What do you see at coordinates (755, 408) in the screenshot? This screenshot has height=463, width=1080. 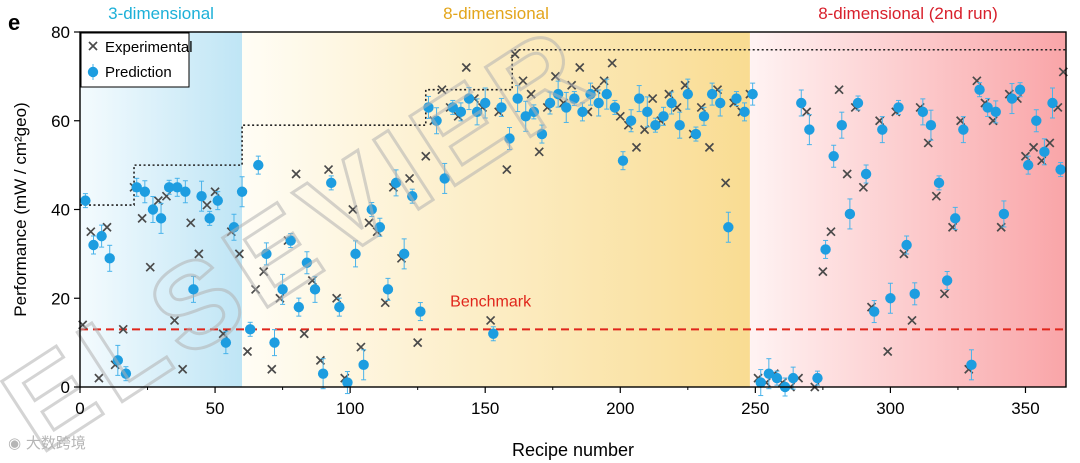 I see `x-tick-label: 250` at bounding box center [755, 408].